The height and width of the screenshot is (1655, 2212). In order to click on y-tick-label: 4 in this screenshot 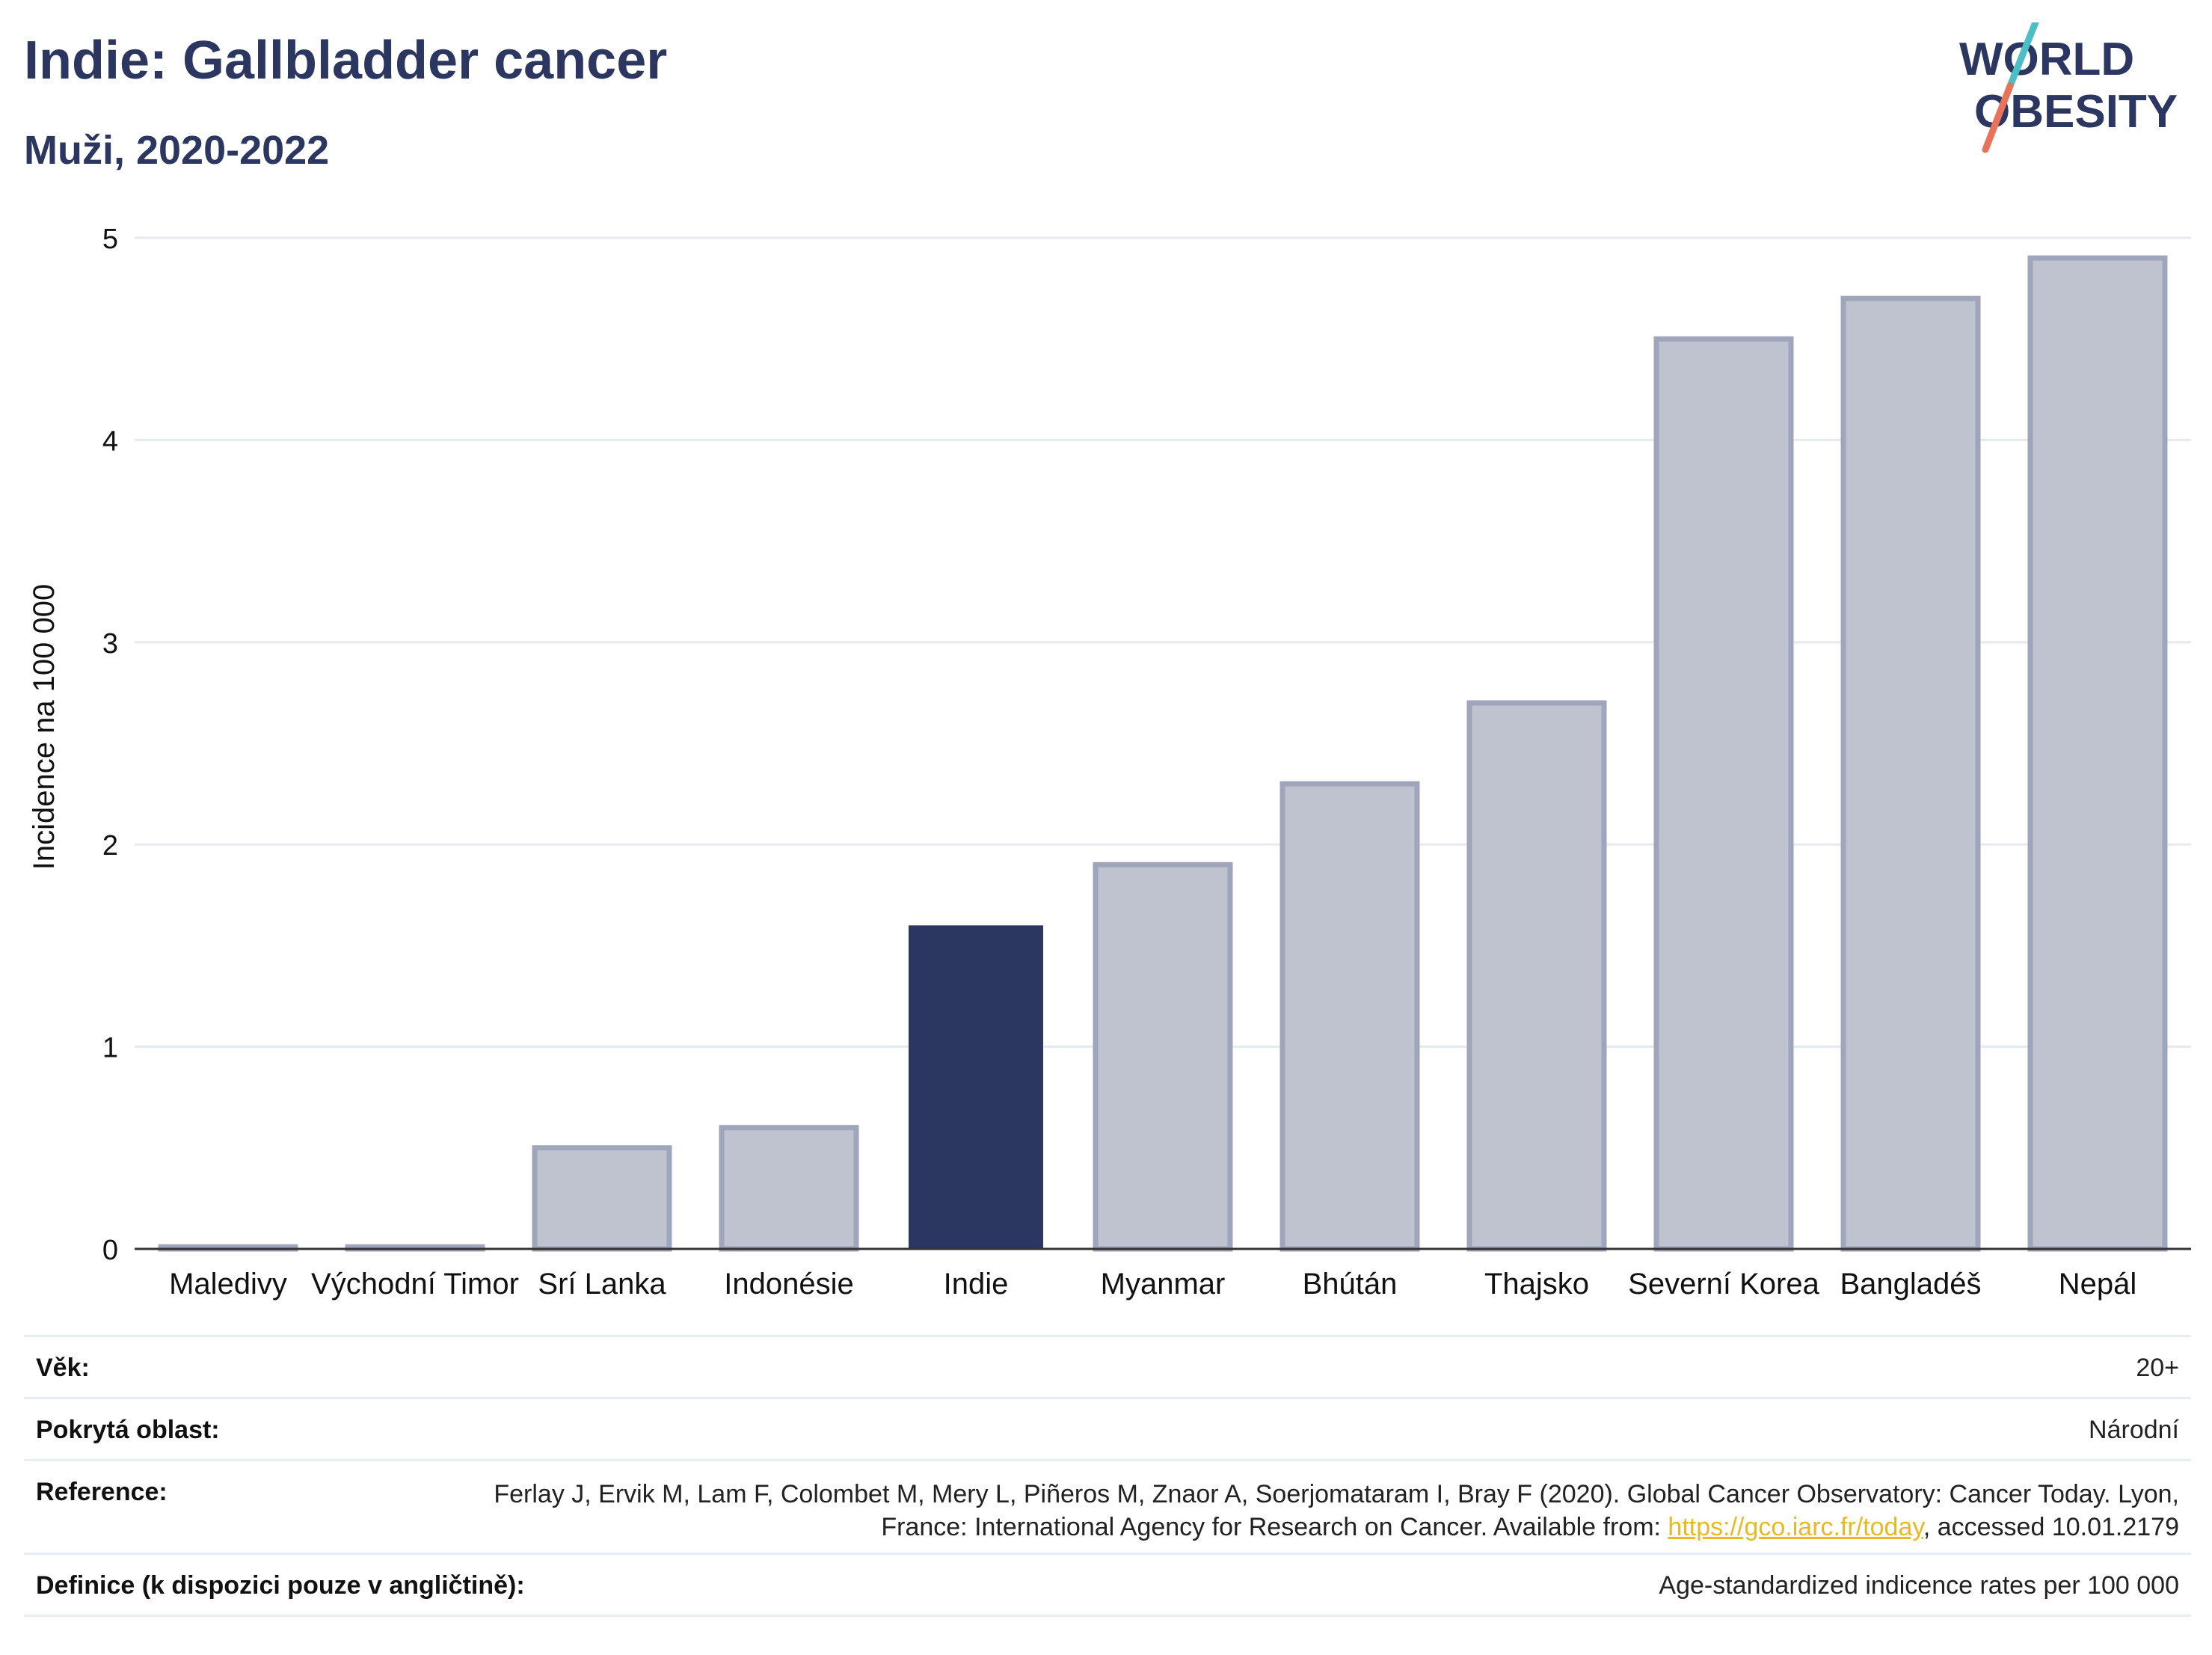, I will do `click(110, 441)`.